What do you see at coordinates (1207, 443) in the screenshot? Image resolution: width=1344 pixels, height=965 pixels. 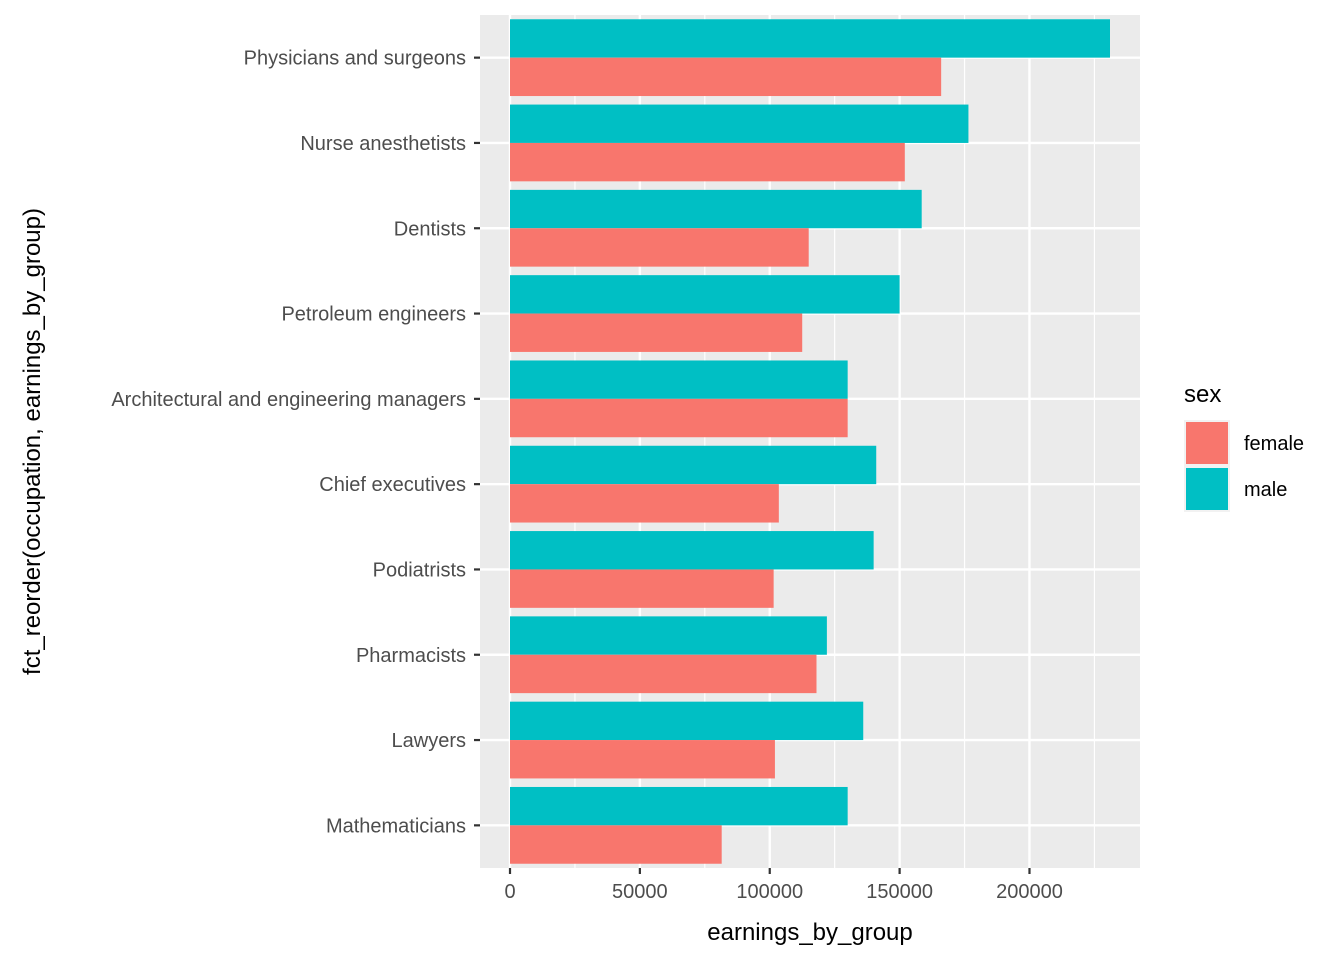 I see `legend-key-female` at bounding box center [1207, 443].